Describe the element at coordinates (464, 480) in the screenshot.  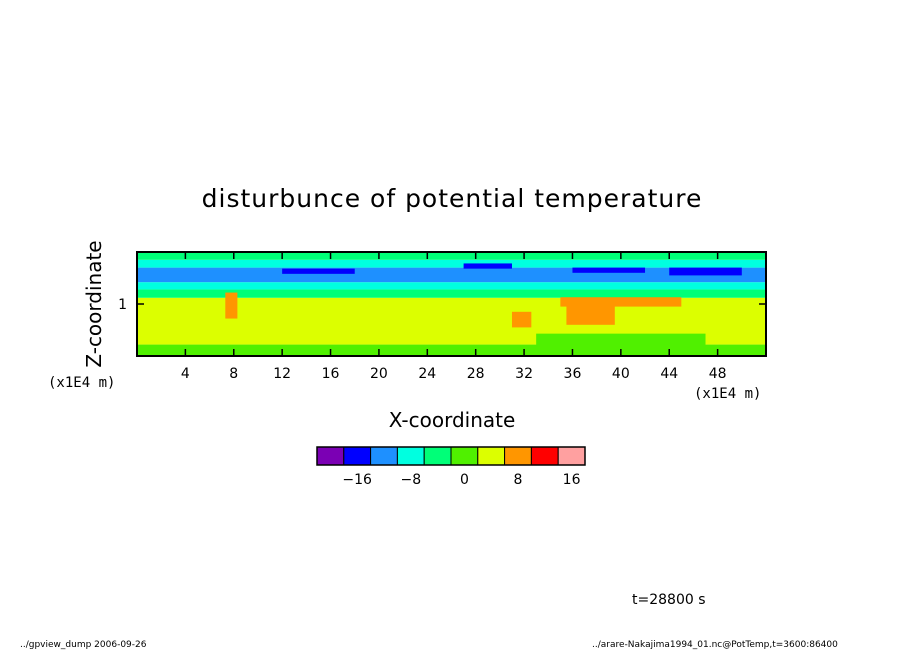
I see `colorbar-tick-label-2: 0` at that location.